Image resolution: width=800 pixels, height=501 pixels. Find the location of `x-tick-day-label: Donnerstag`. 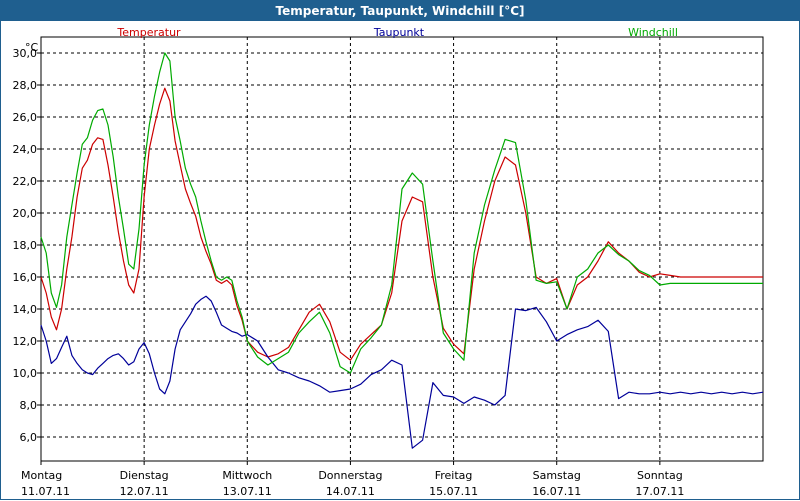

x-tick-day-label: Donnerstag is located at coordinates (350, 475).